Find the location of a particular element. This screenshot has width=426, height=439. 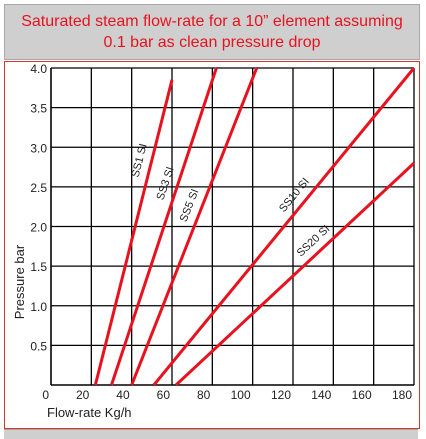

y-tick-label: 1.0 is located at coordinates (38, 307).